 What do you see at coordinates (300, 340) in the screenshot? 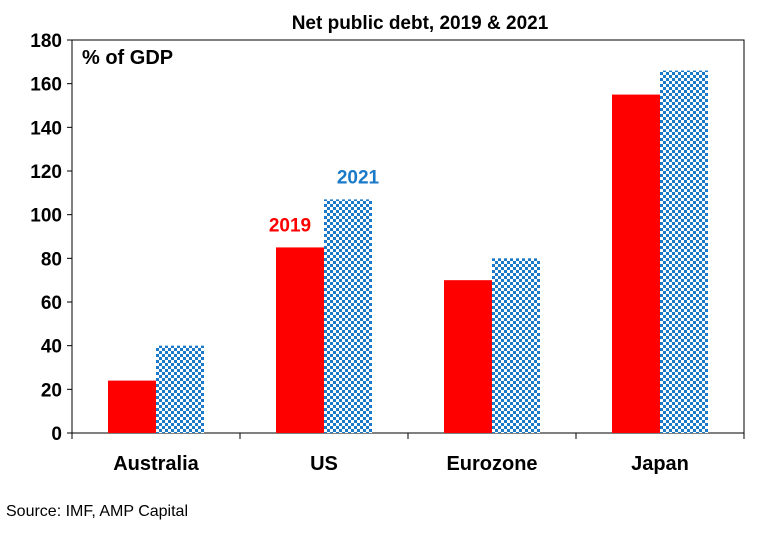
I see `bar-2019-us` at bounding box center [300, 340].